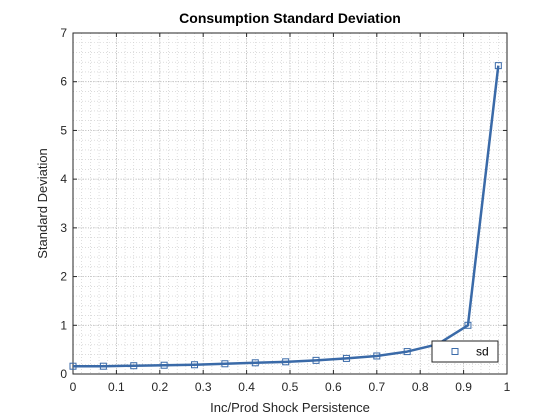  Describe the element at coordinates (455, 351) in the screenshot. I see `legend-marker-sd` at that location.